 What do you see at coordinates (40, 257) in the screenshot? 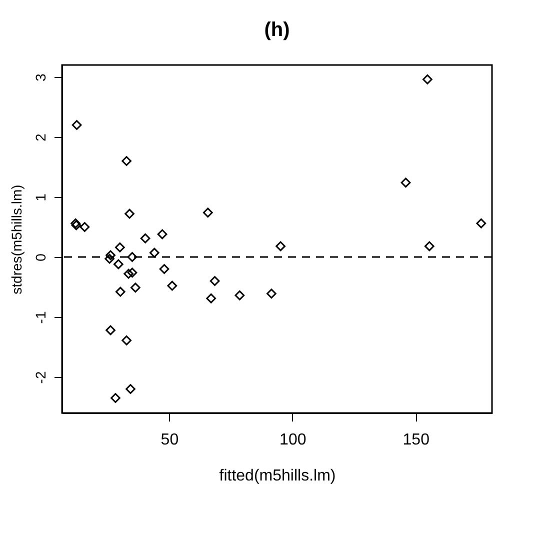
I see `y-tick-label: 0` at bounding box center [40, 257].